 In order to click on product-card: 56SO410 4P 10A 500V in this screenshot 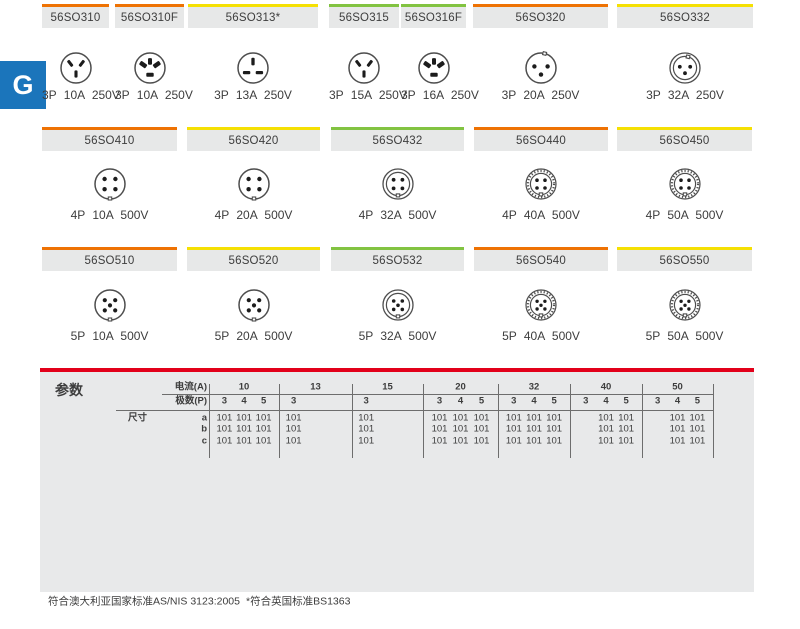, I will do `click(109, 177)`.